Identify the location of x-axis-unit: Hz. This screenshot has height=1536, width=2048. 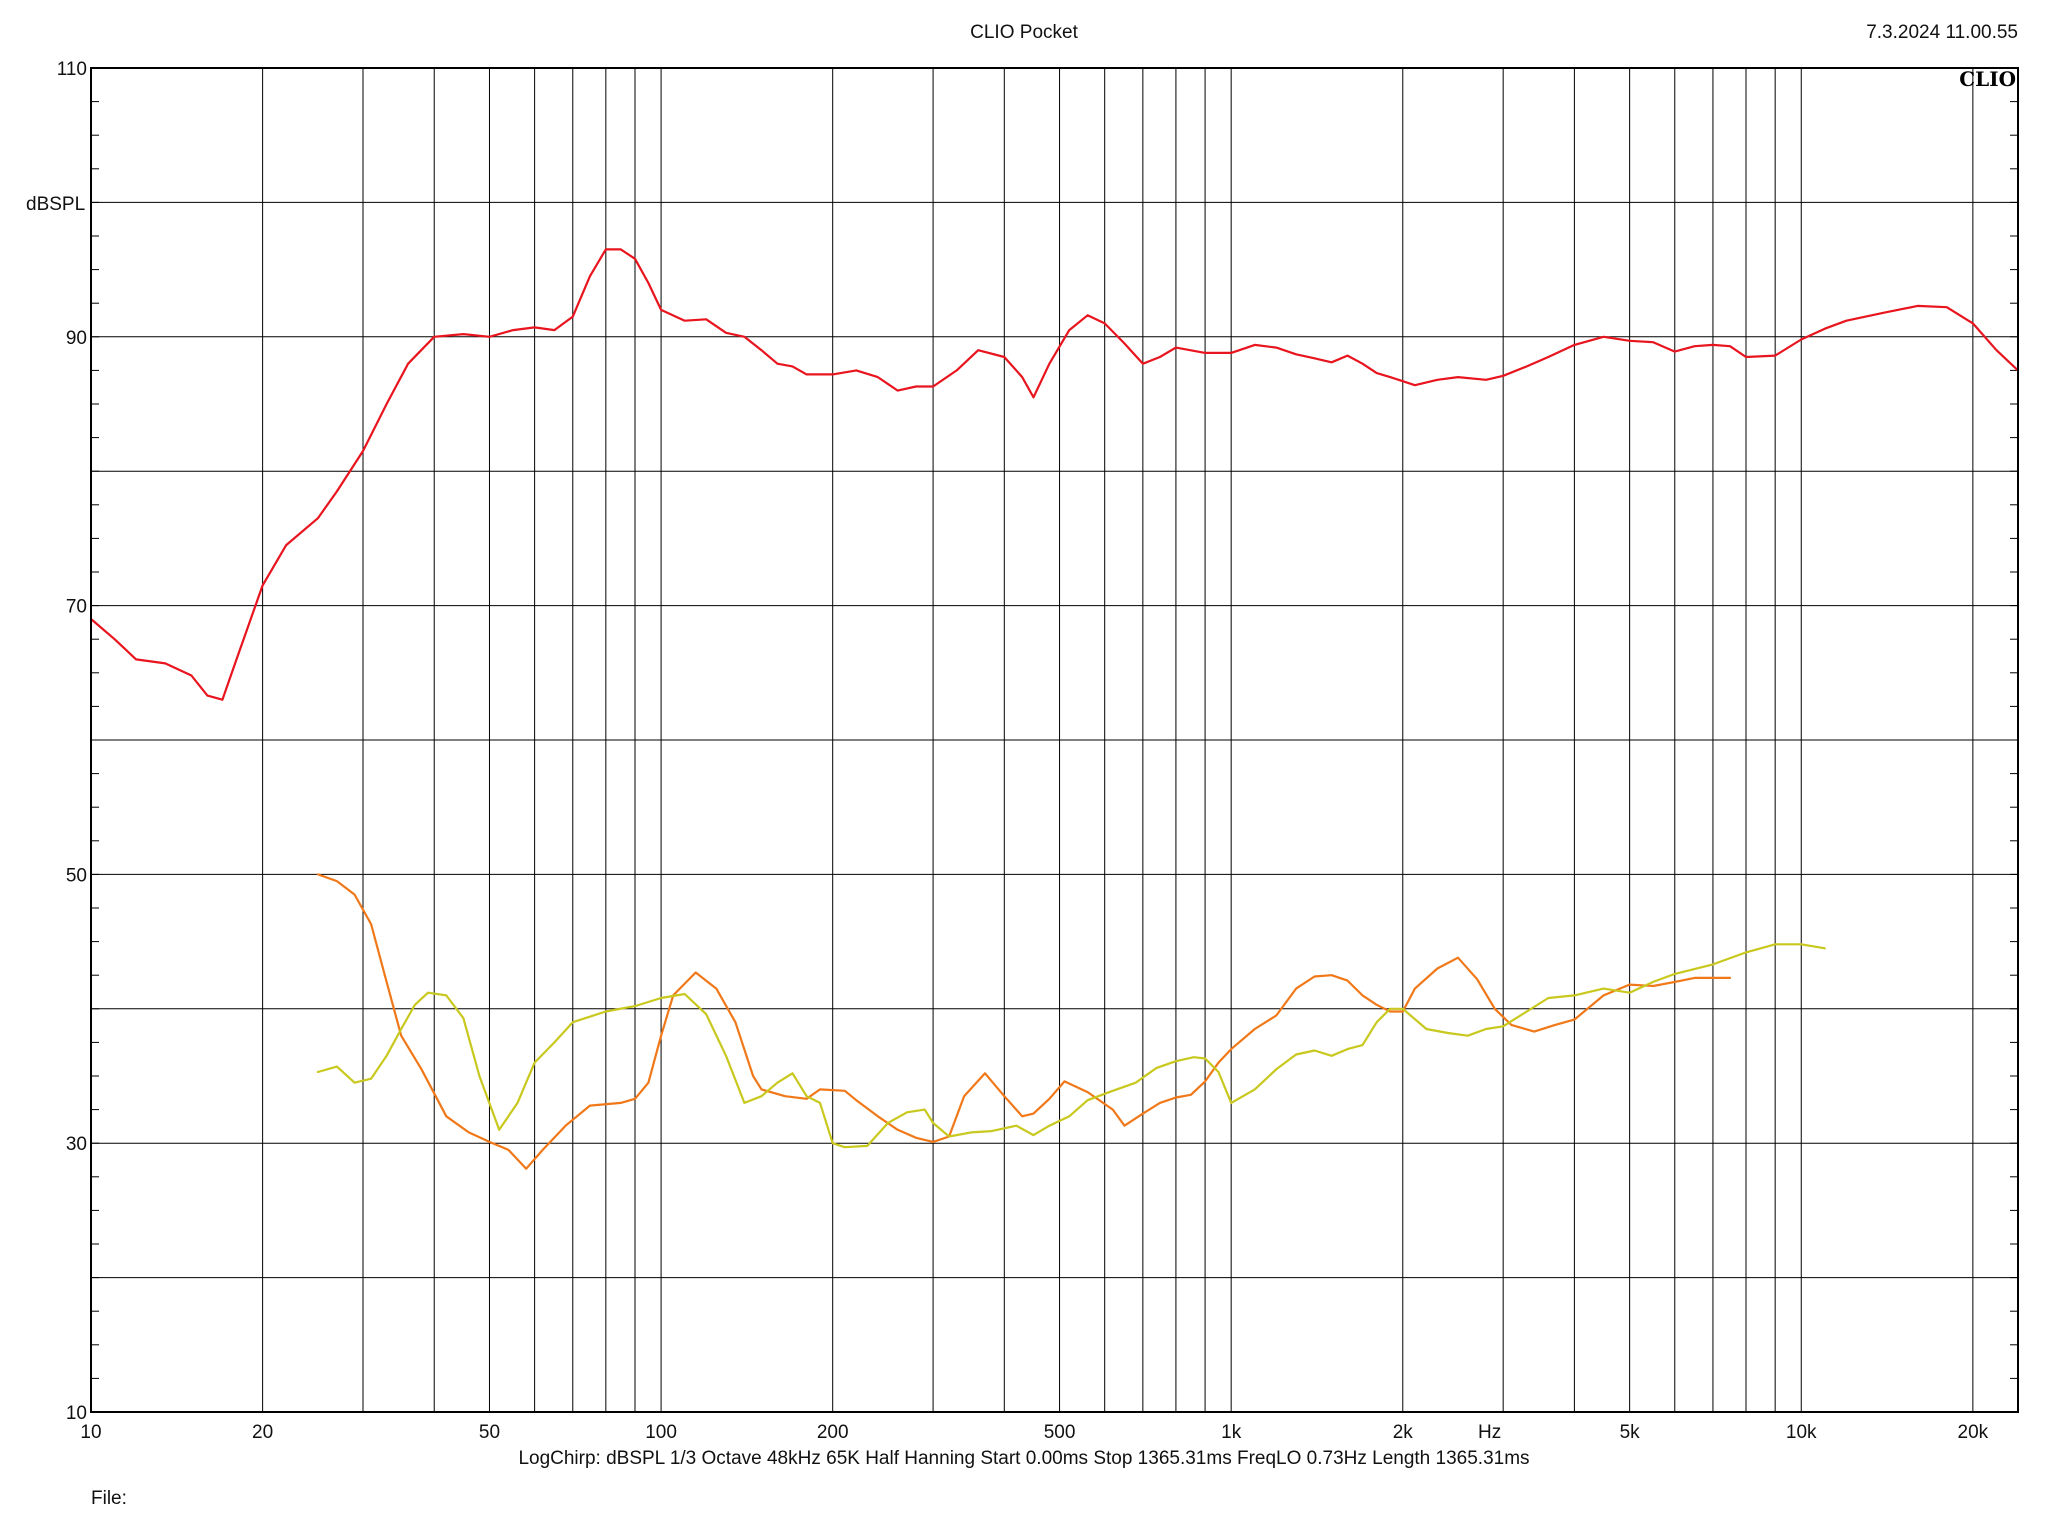
(1489, 1432).